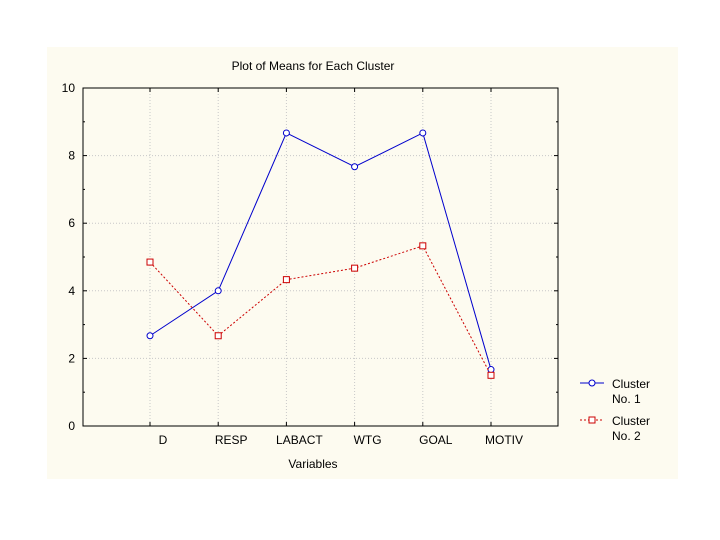 The image size is (720, 540). Describe the element at coordinates (504, 440) in the screenshot. I see `x-tick-label: MOTIV` at that location.